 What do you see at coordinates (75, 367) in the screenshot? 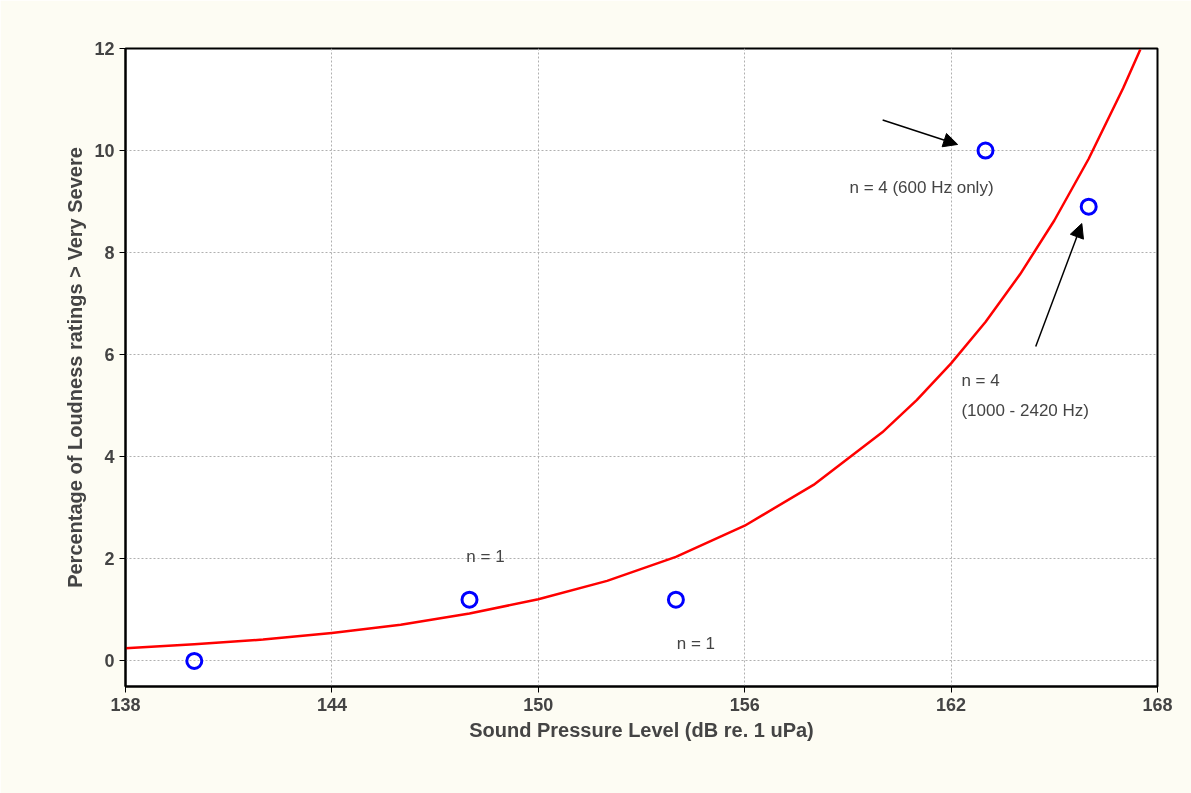
I see `y-axis-title: Percentage of Loudness ratings > Very Severe` at bounding box center [75, 367].